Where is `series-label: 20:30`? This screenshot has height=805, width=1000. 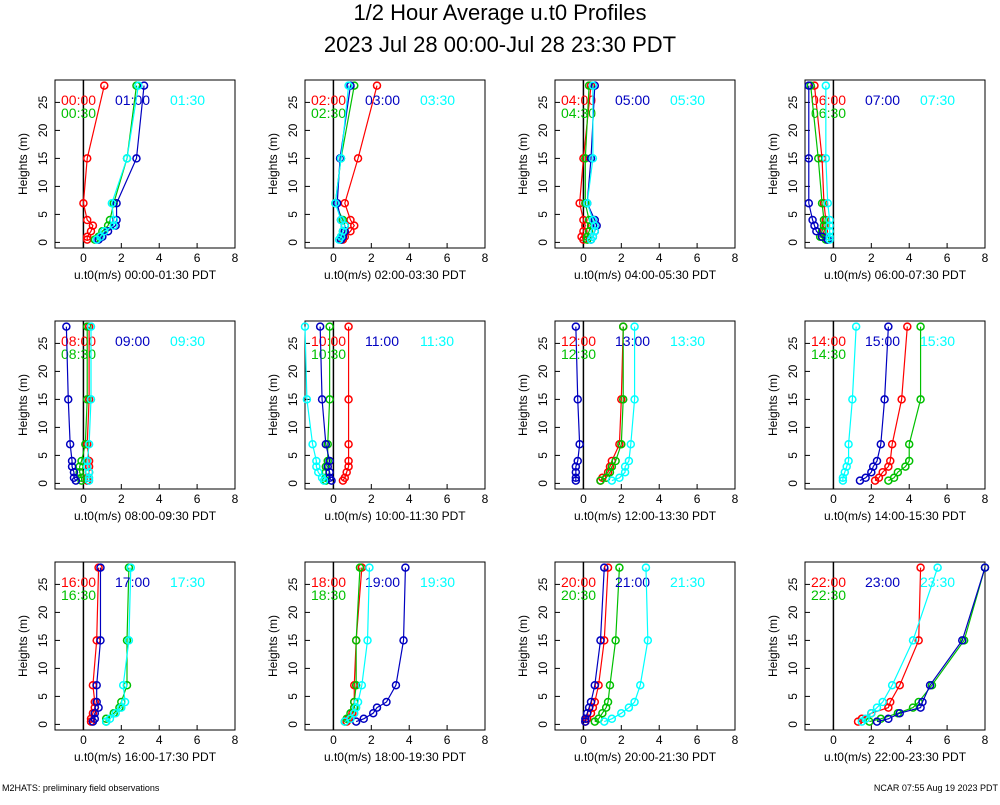 series-label: 20:30 is located at coordinates (578, 595).